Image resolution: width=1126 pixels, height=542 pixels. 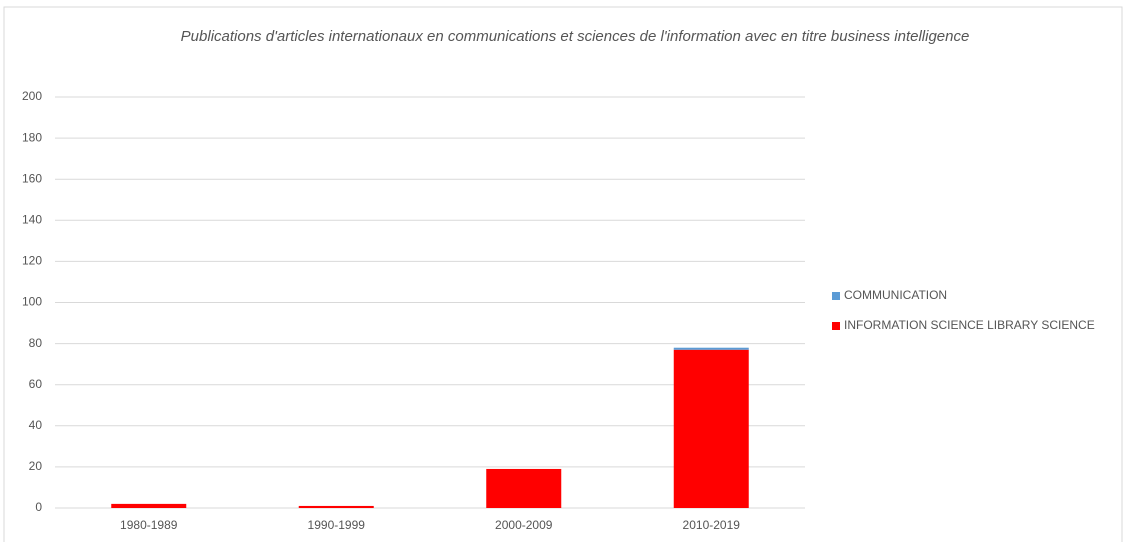 I want to click on y-tick-label: 40, so click(x=36, y=425).